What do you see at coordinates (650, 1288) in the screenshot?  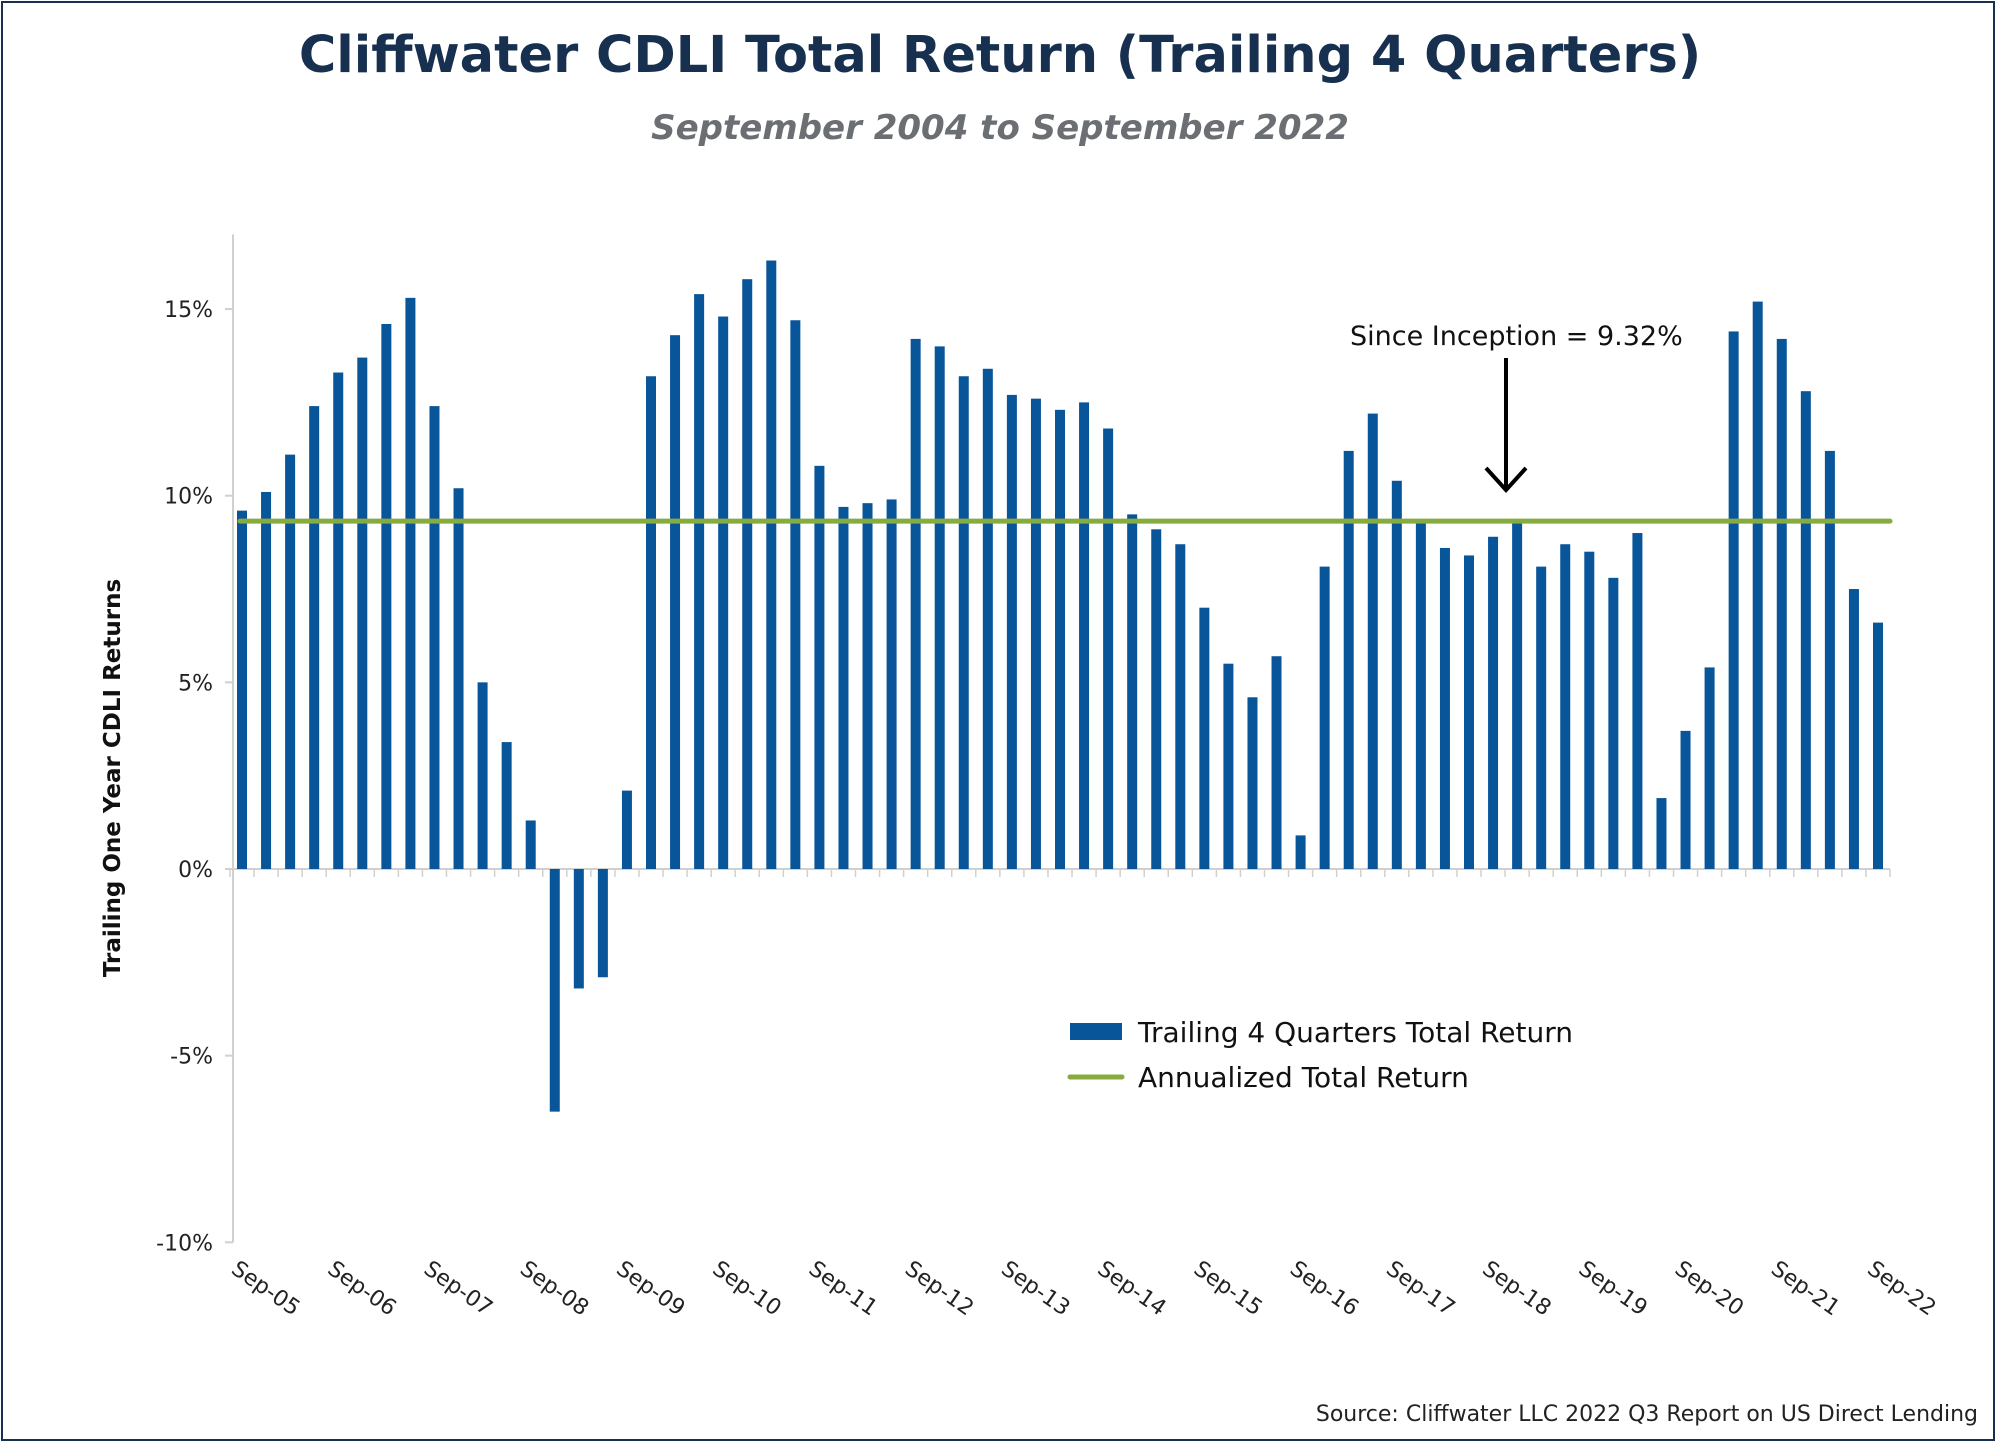 I see `x-tick-label: Sep-09` at bounding box center [650, 1288].